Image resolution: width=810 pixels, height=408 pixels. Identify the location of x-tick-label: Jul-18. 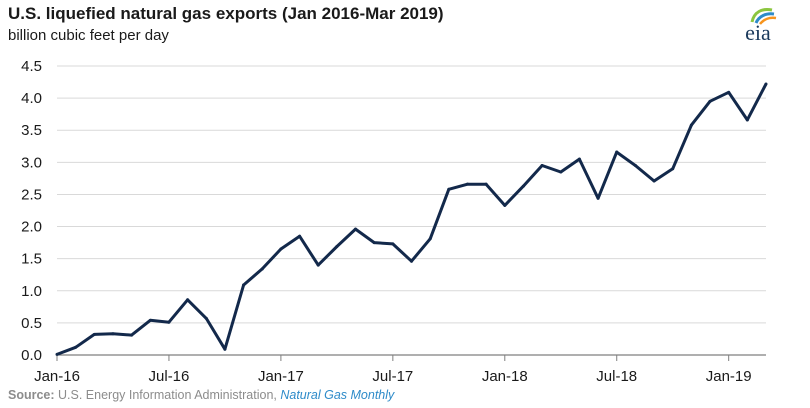
(616, 376).